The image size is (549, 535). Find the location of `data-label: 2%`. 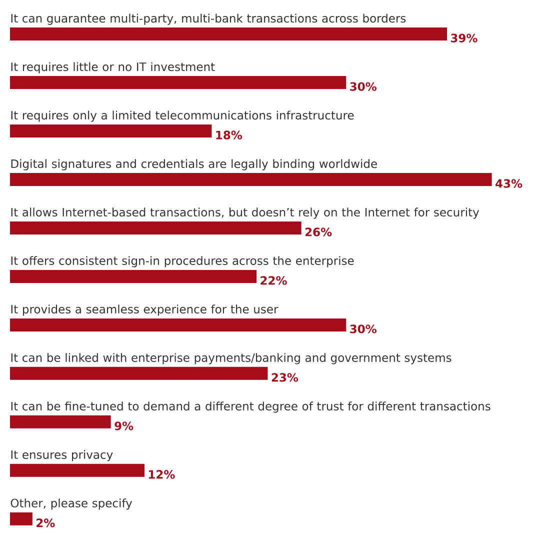

data-label: 2% is located at coordinates (45, 523).